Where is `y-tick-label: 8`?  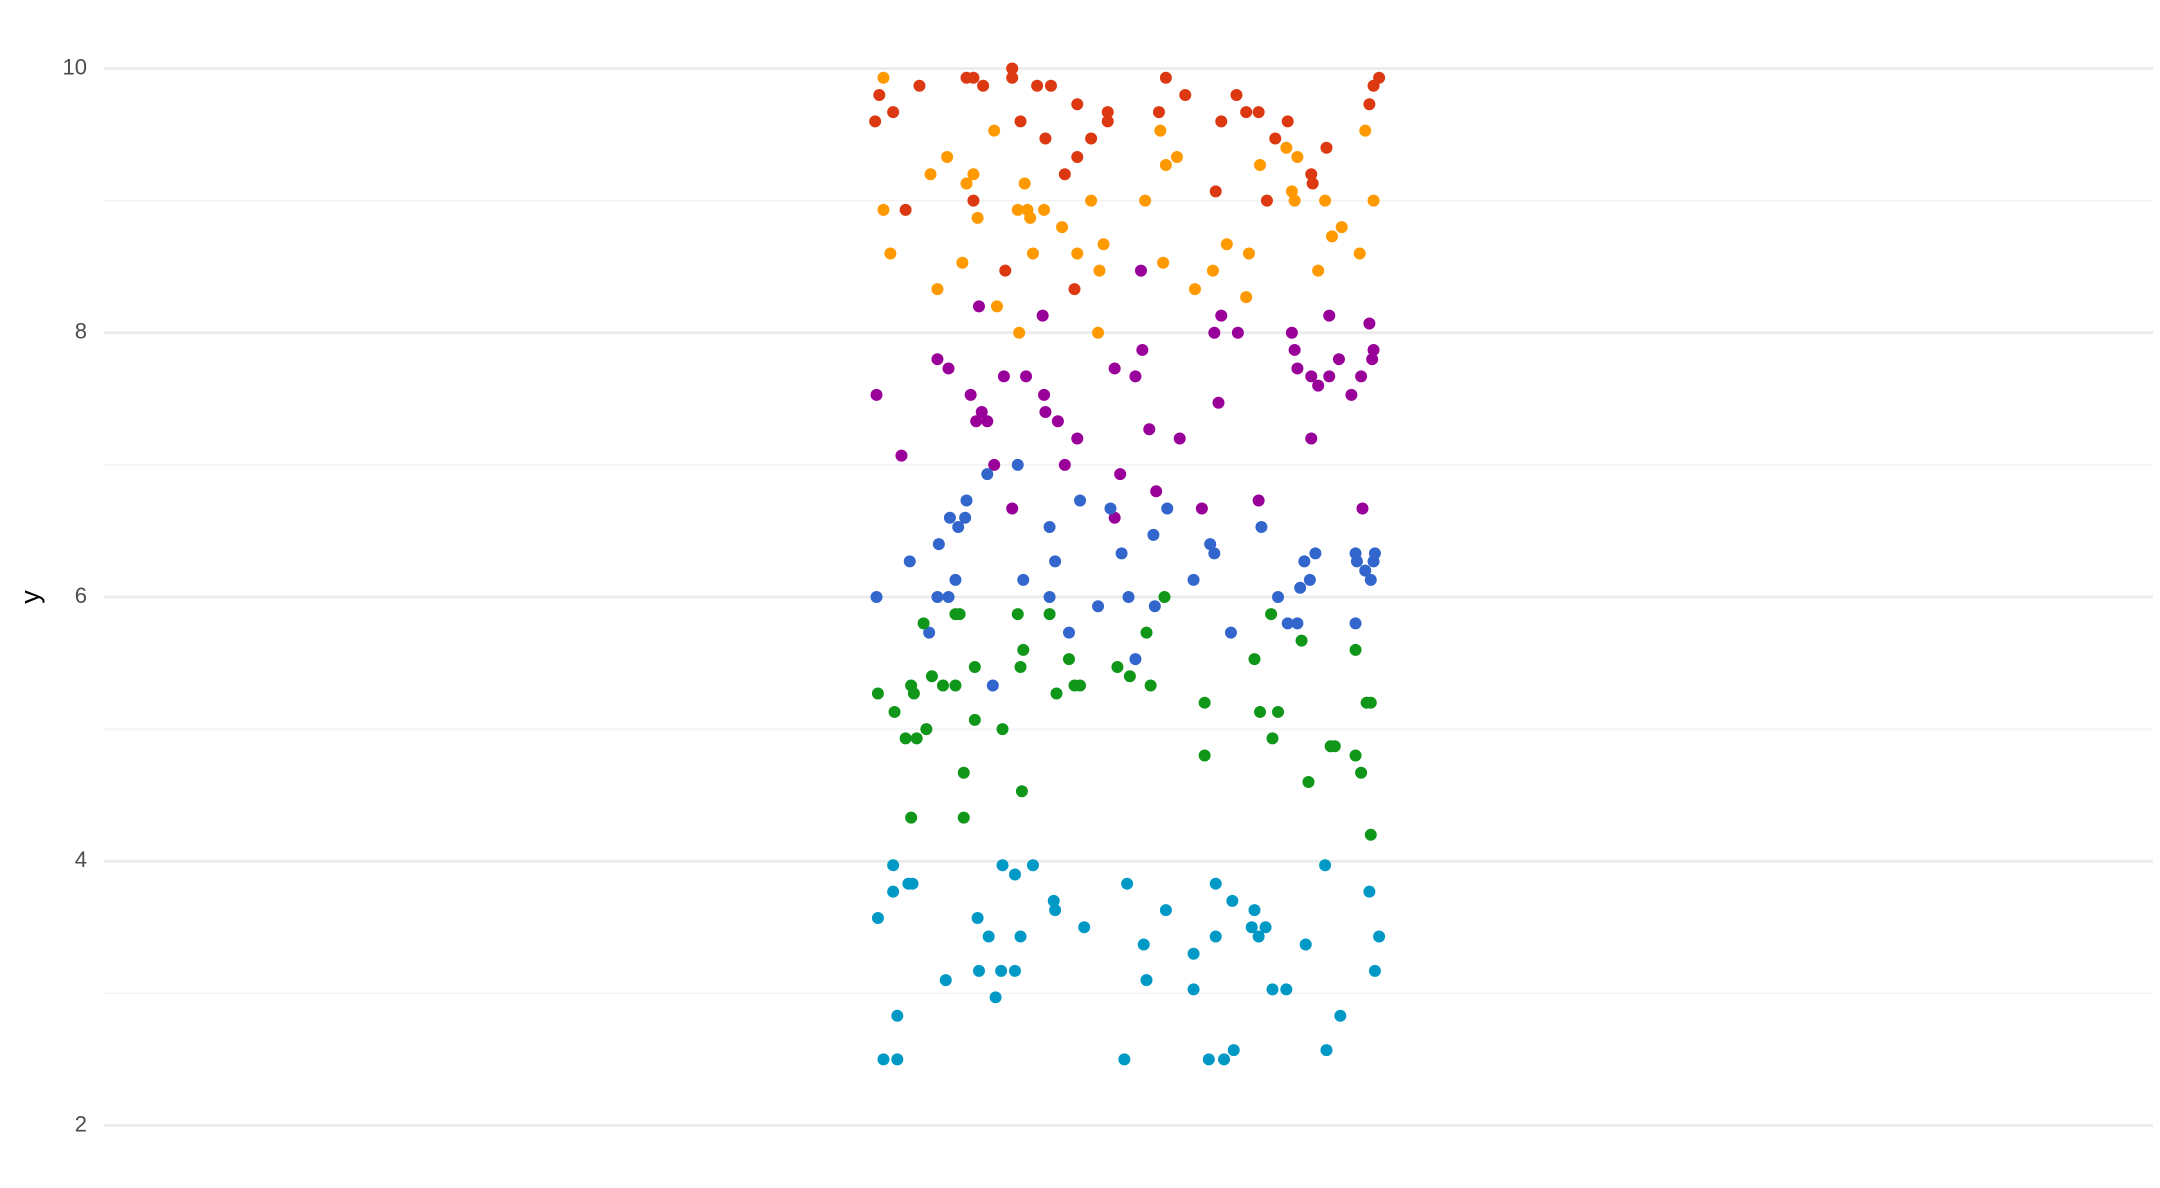
y-tick-label: 8 is located at coordinates (81, 331).